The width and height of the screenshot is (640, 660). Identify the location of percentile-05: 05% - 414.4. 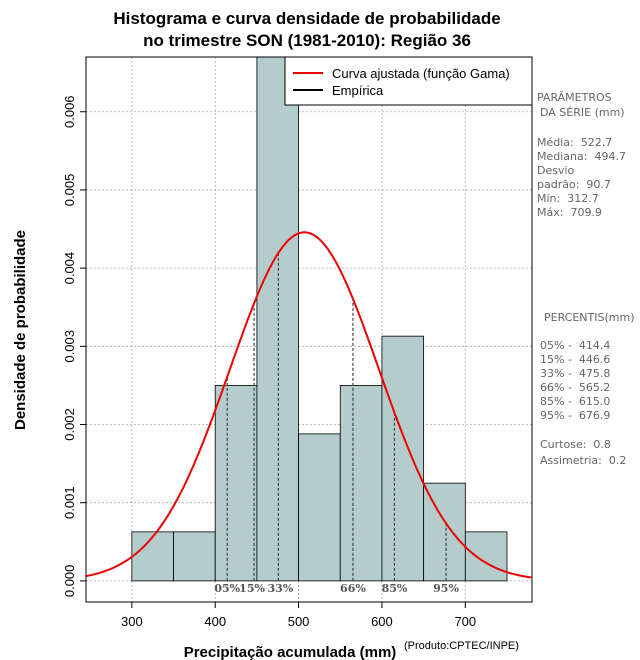
(575, 345).